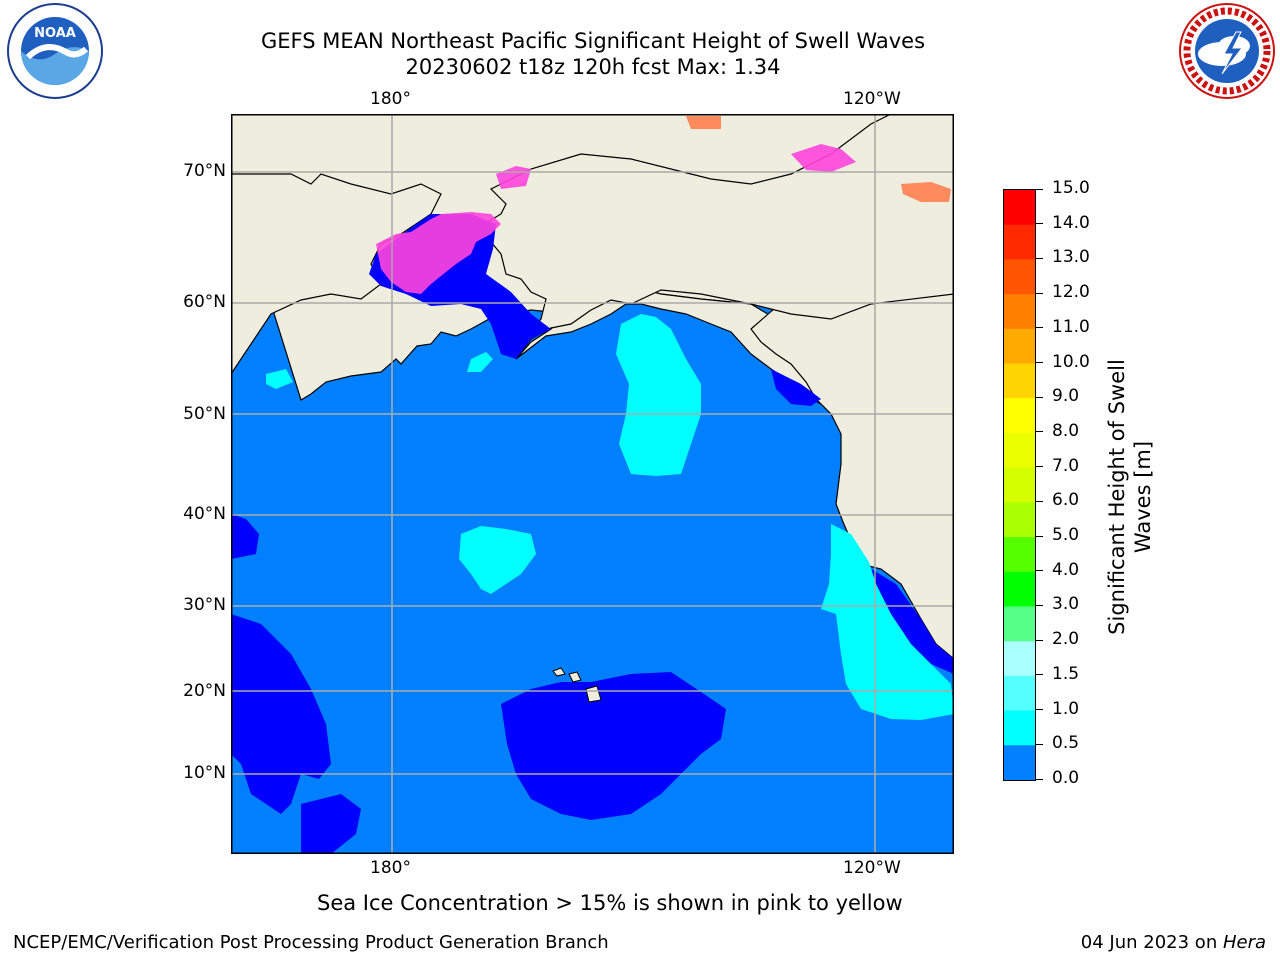 The height and width of the screenshot is (960, 1280). Describe the element at coordinates (1066, 708) in the screenshot. I see `colorbar-tick-label: 1.0` at that location.